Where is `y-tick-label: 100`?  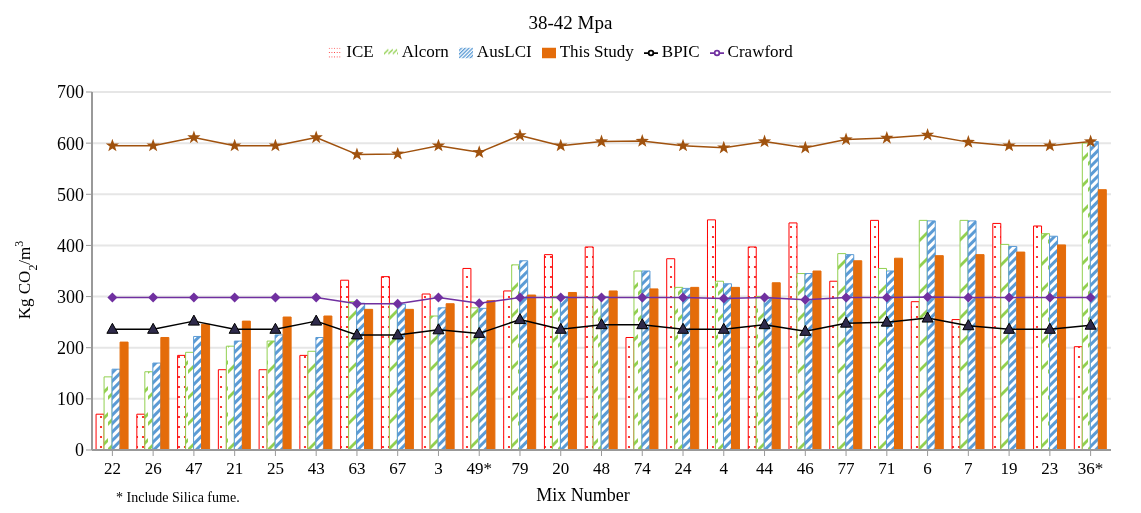 y-tick-label: 100 is located at coordinates (70, 399).